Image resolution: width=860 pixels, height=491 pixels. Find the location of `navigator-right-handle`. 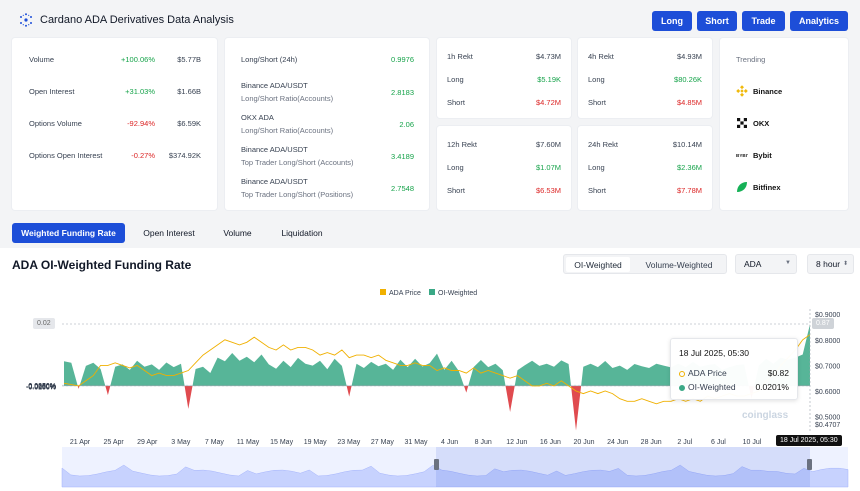

navigator-right-handle is located at coordinates (809, 464).